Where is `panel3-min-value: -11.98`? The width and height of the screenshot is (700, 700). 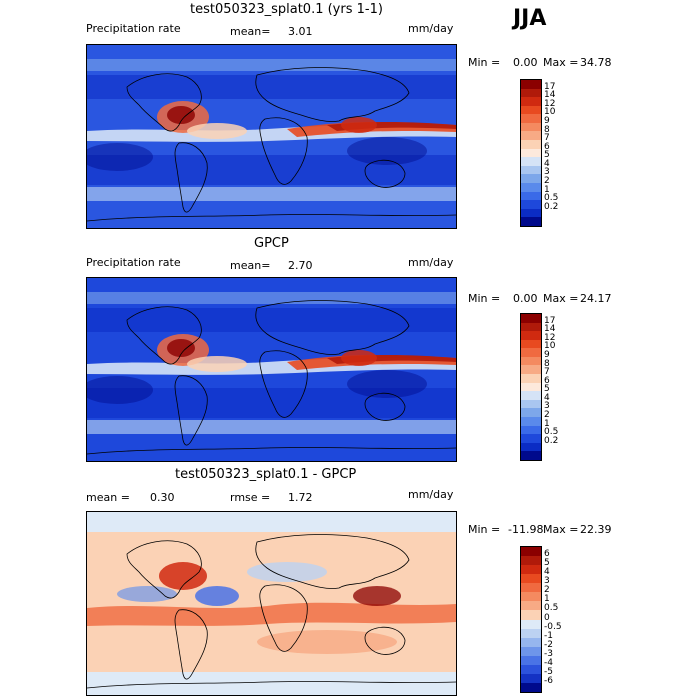
panel3-min-value: -11.98 is located at coordinates (526, 529).